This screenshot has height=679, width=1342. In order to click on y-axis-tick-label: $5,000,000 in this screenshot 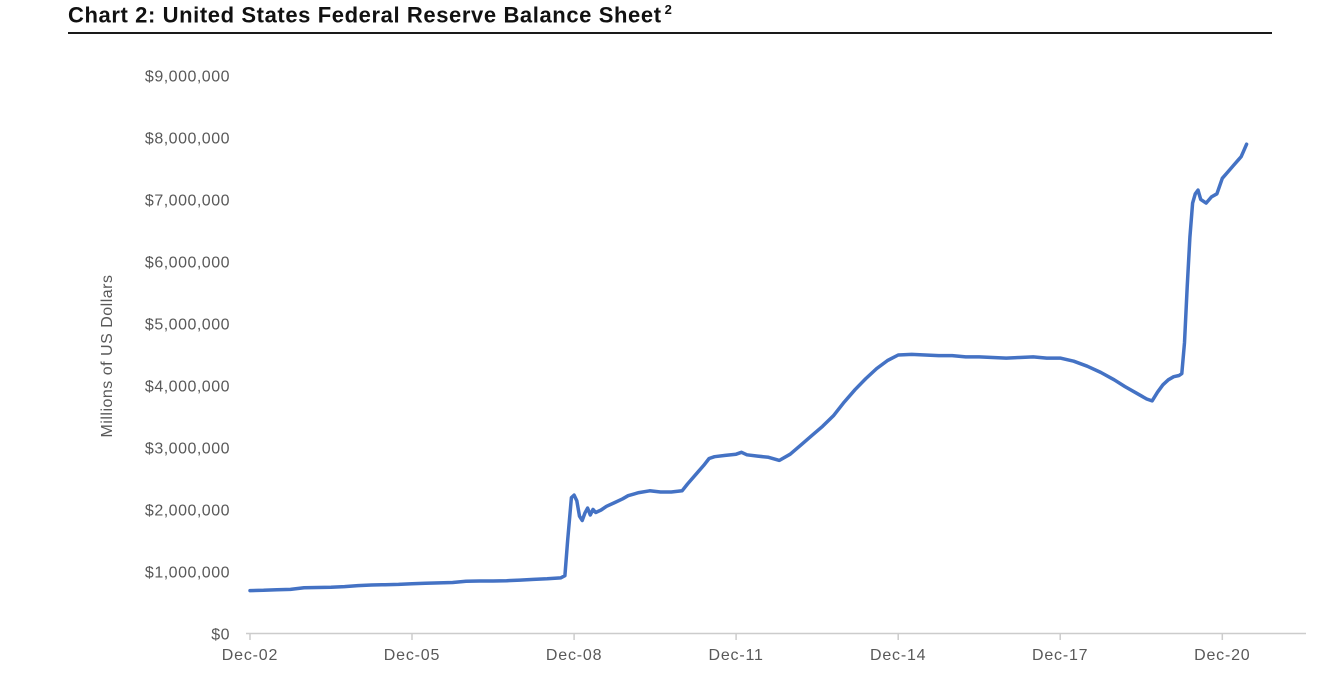, I will do `click(187, 325)`.